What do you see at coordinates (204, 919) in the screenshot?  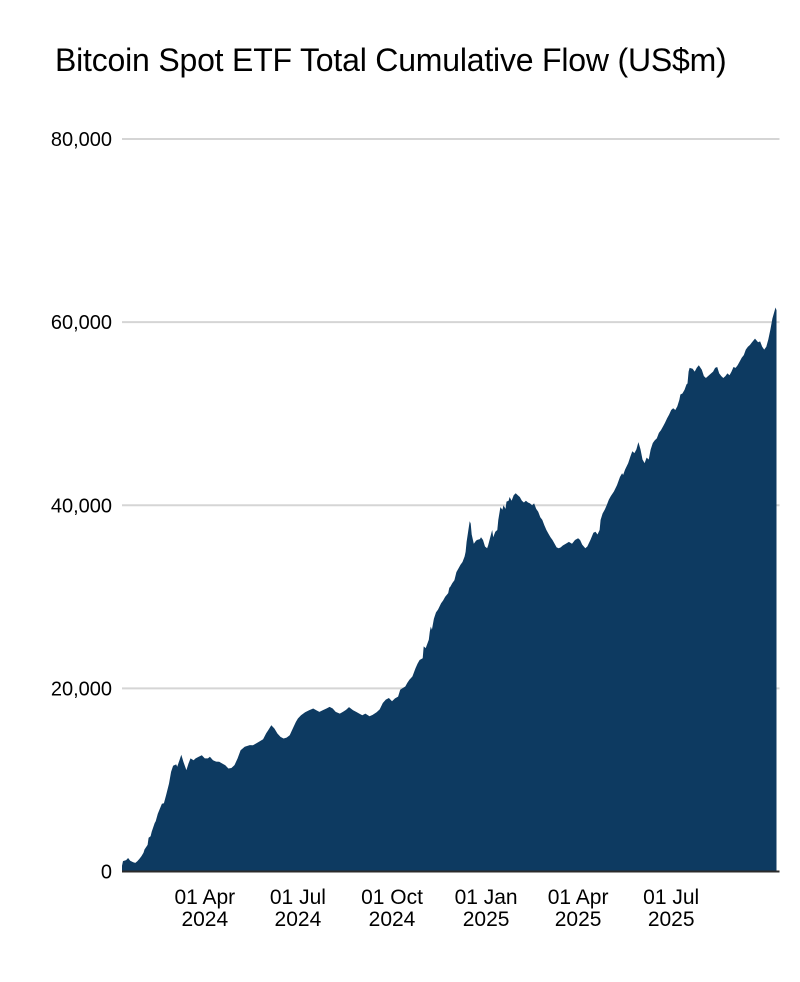 I see `x-axis-tick-year-2024-04-01: 2024` at bounding box center [204, 919].